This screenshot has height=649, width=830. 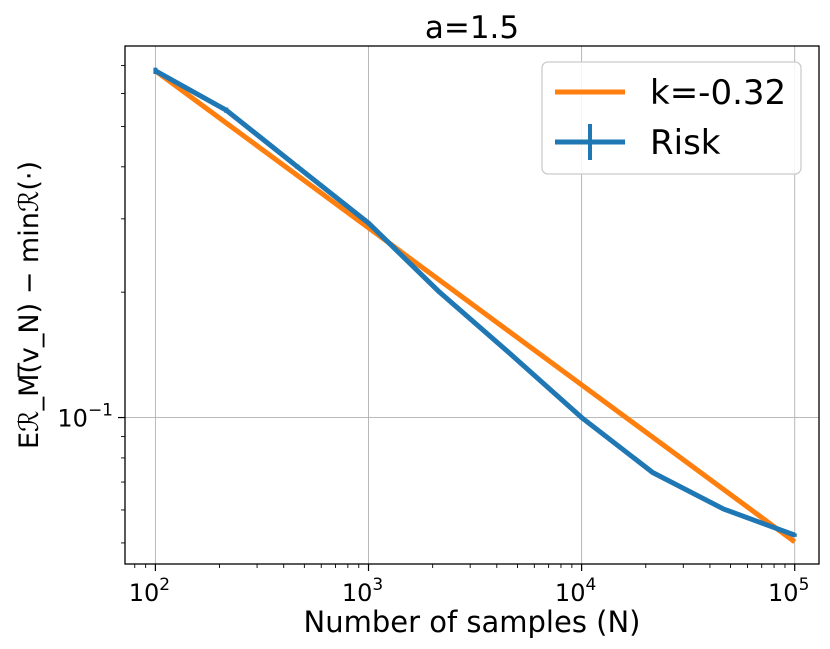 What do you see at coordinates (362, 591) in the screenshot?
I see `x-tick-label: 10³` at bounding box center [362, 591].